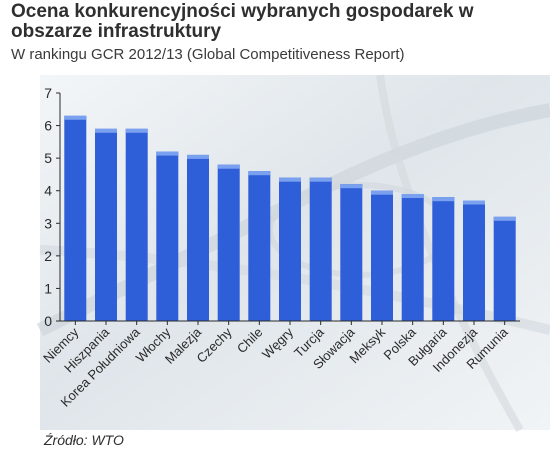 The width and height of the screenshot is (550, 466). I want to click on y-tick-label: 6, so click(48, 126).